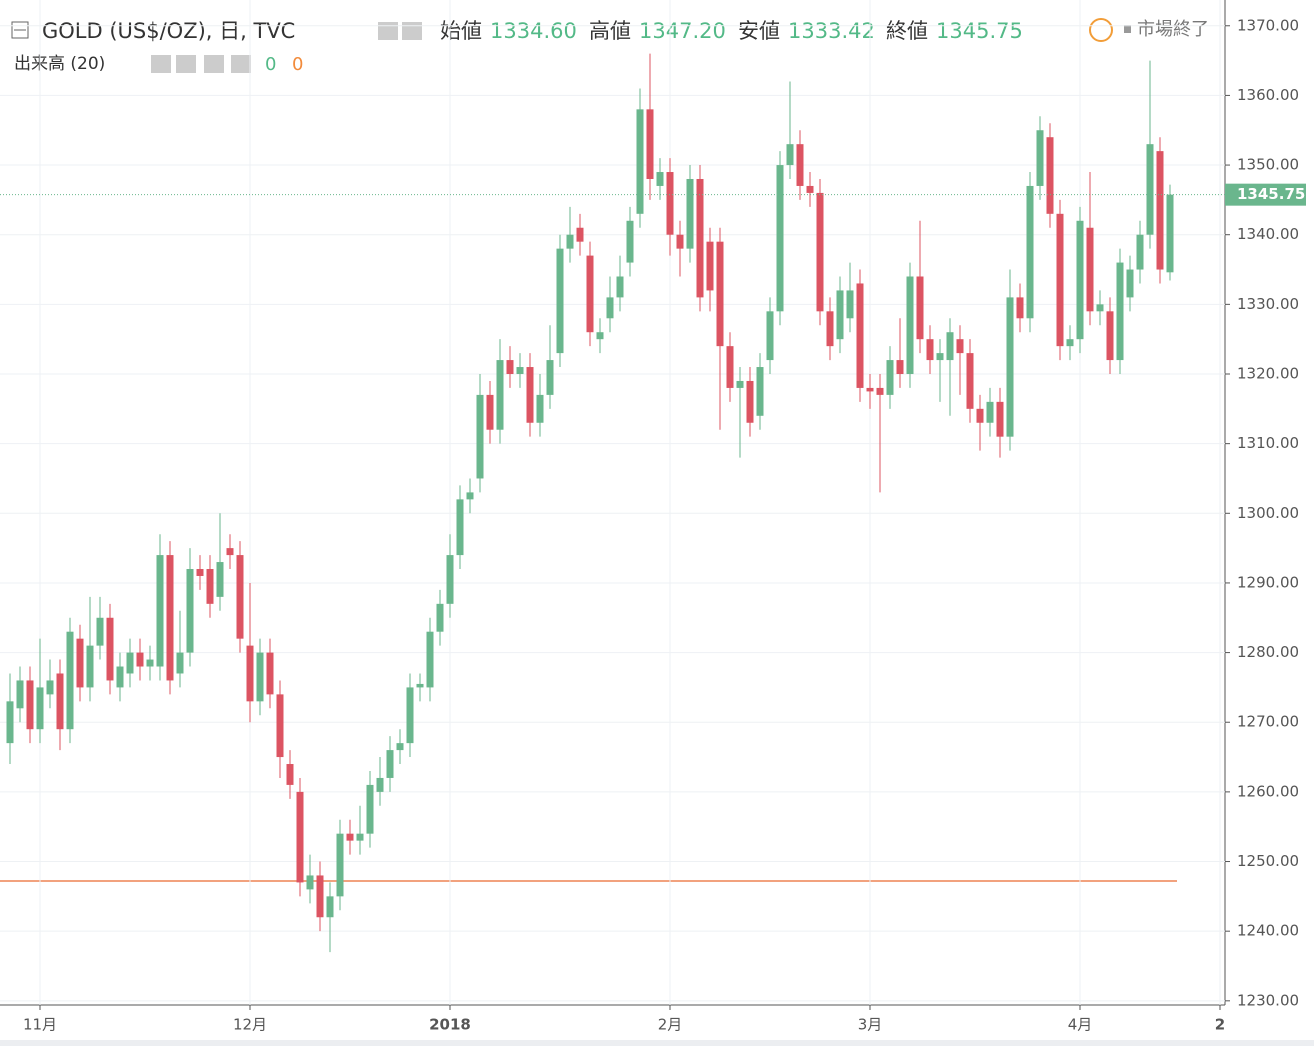  Describe the element at coordinates (270, 64) in the screenshot. I see `volume-value: 0` at that location.